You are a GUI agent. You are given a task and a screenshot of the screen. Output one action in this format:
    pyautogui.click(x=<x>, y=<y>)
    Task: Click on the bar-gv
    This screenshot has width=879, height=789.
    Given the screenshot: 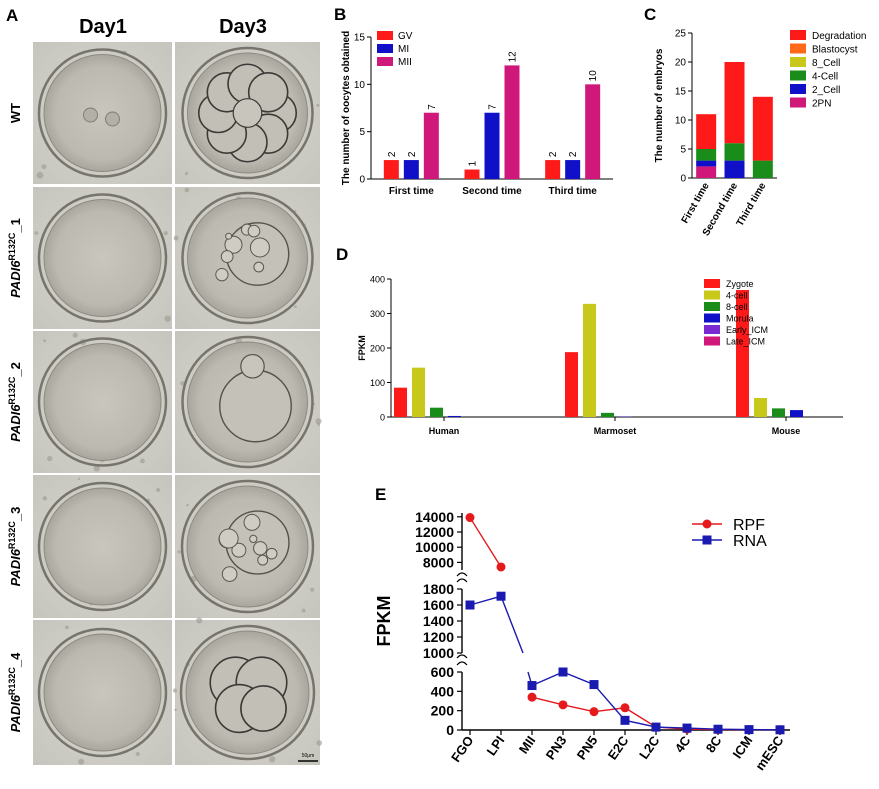 What is the action you would take?
    pyautogui.click(x=391, y=169)
    